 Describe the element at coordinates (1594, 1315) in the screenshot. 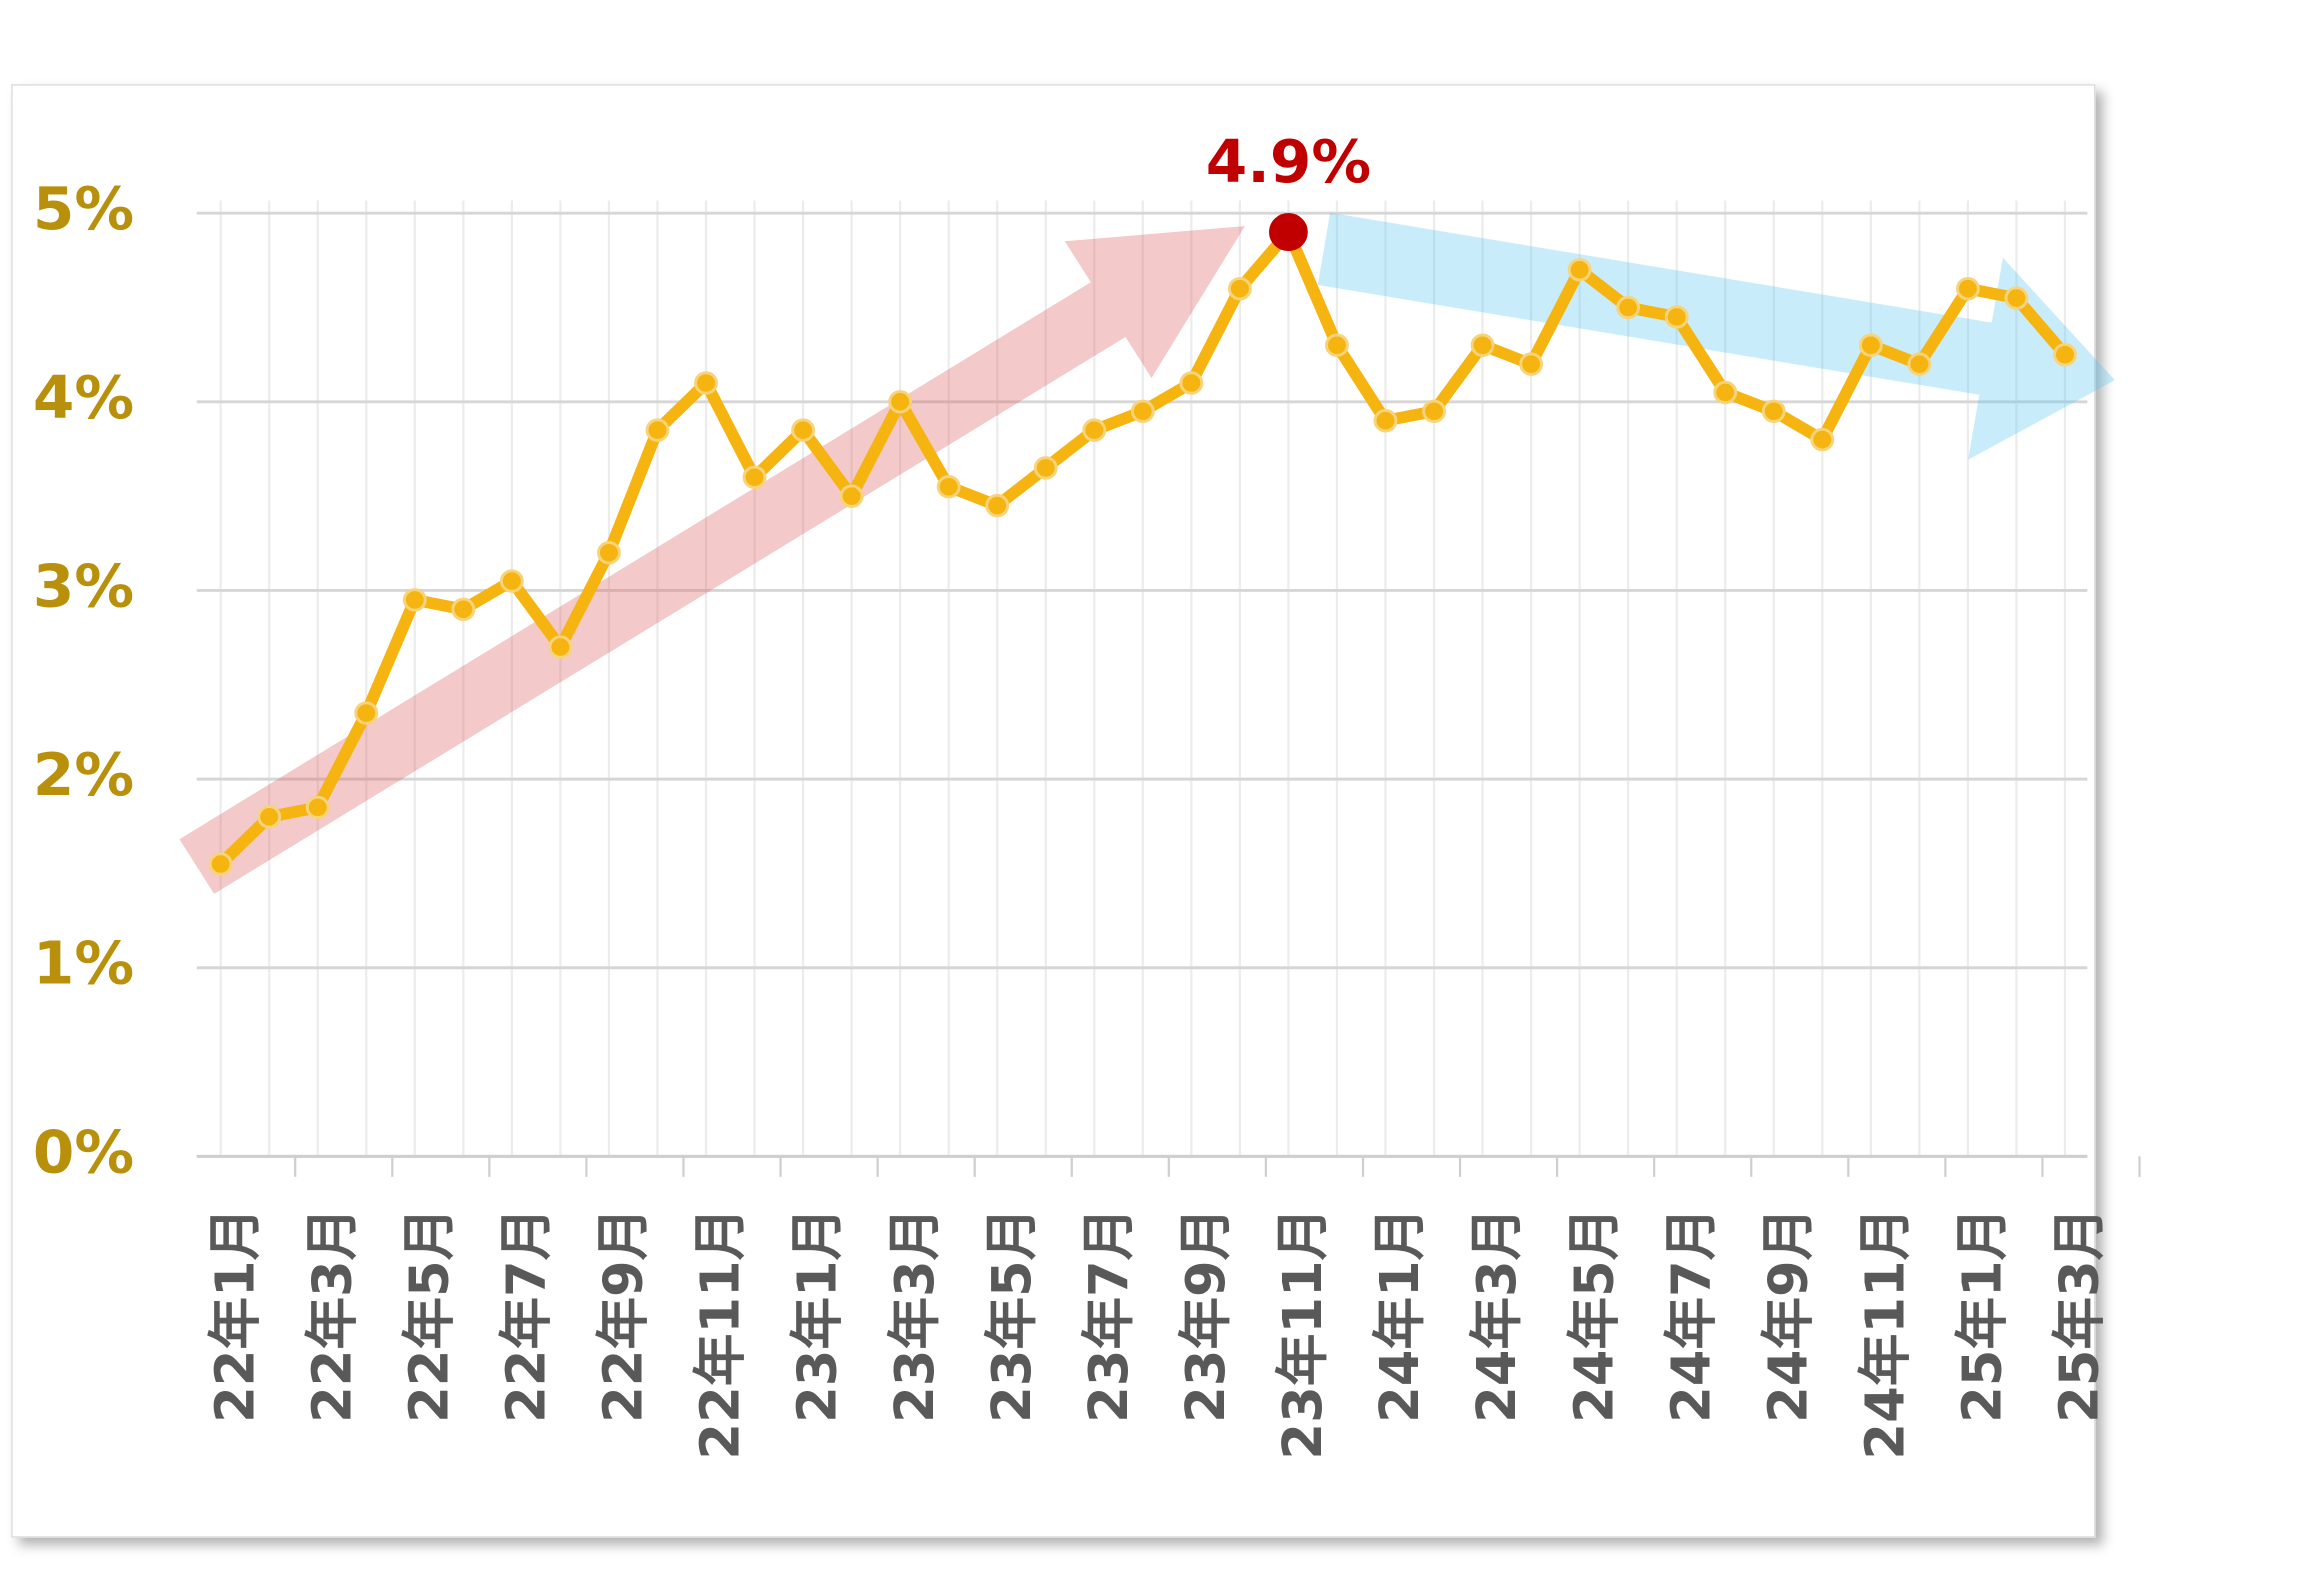

I see `x-tick-label: 24年5月` at that location.